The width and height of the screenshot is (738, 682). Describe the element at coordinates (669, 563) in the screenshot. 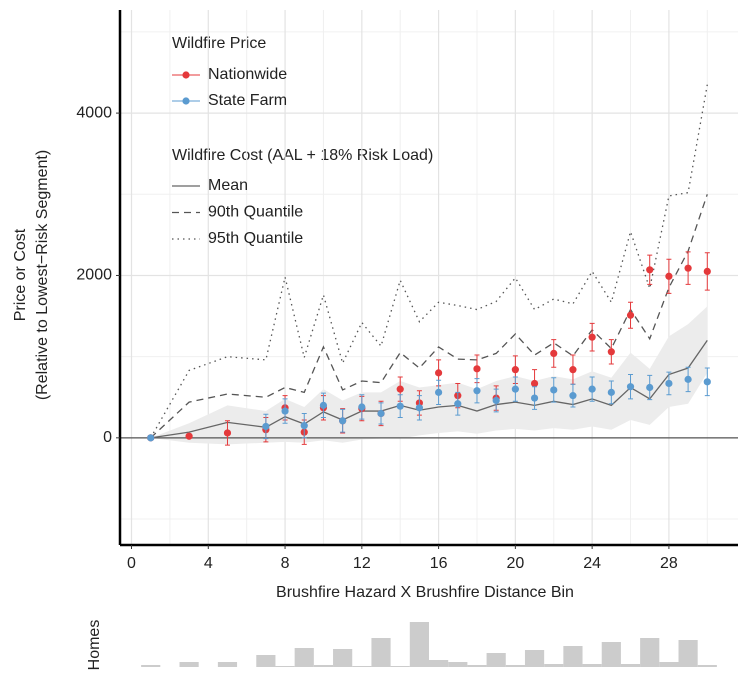

I see `x-tick-label: 28` at that location.